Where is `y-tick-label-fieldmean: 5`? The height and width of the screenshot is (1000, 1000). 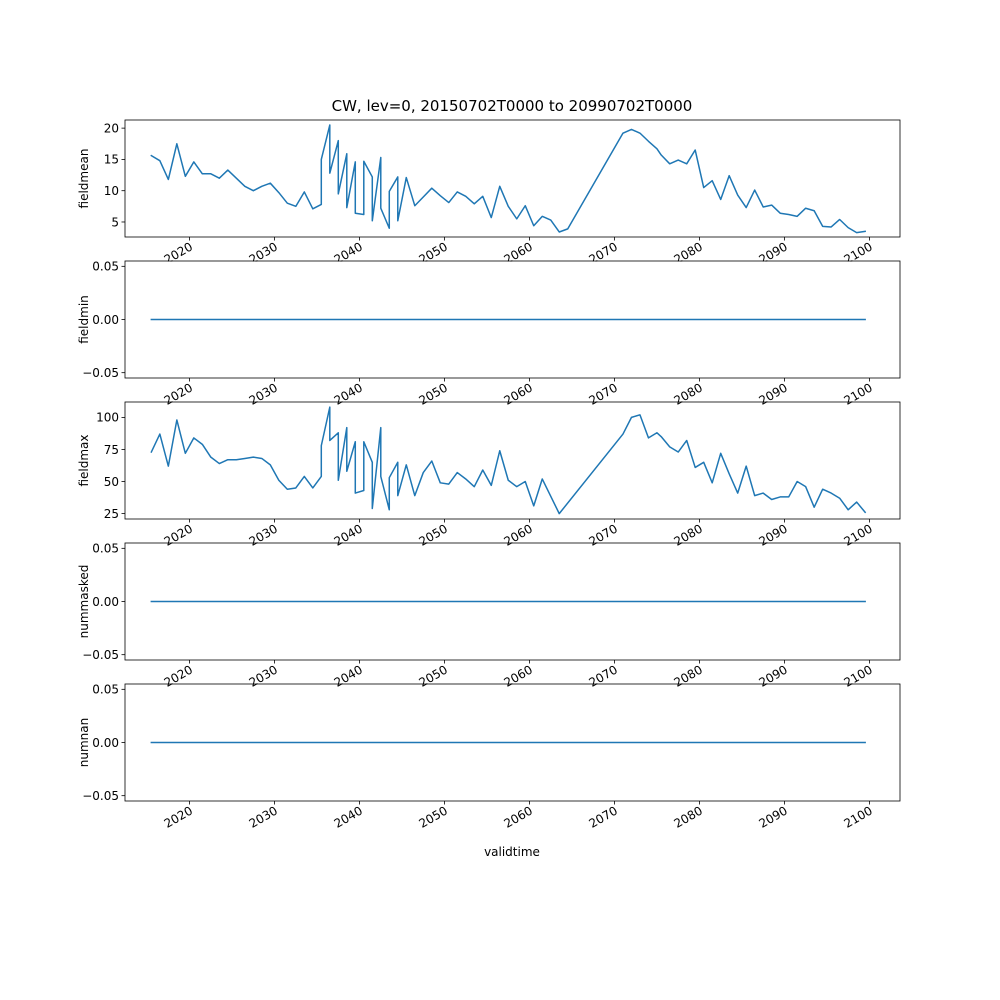
y-tick-label-fieldmean: 5 is located at coordinates (115, 222).